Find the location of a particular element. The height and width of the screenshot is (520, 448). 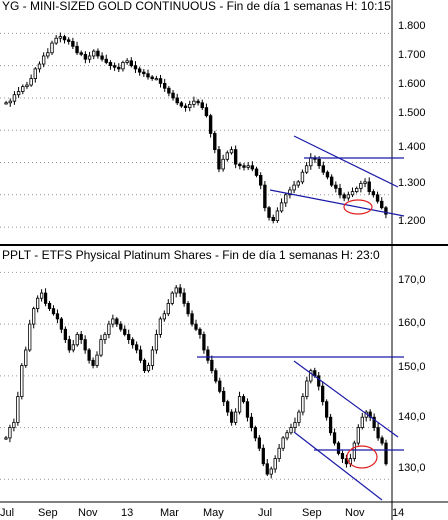

bottom-ytick-0: 170,0 is located at coordinates (412, 280).